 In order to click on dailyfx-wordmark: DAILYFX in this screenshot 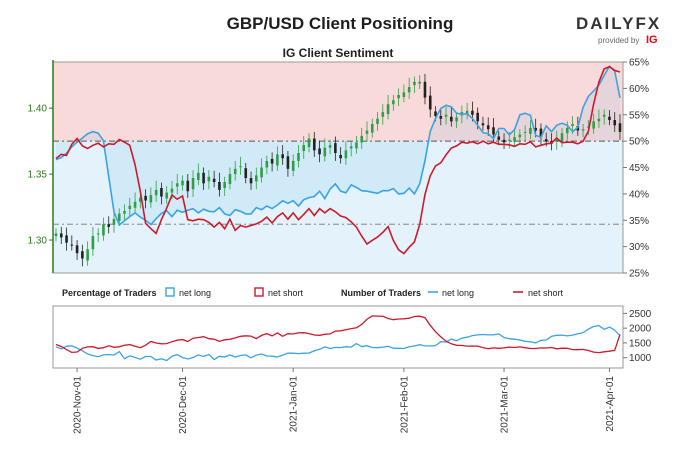, I will do `click(619, 23)`.